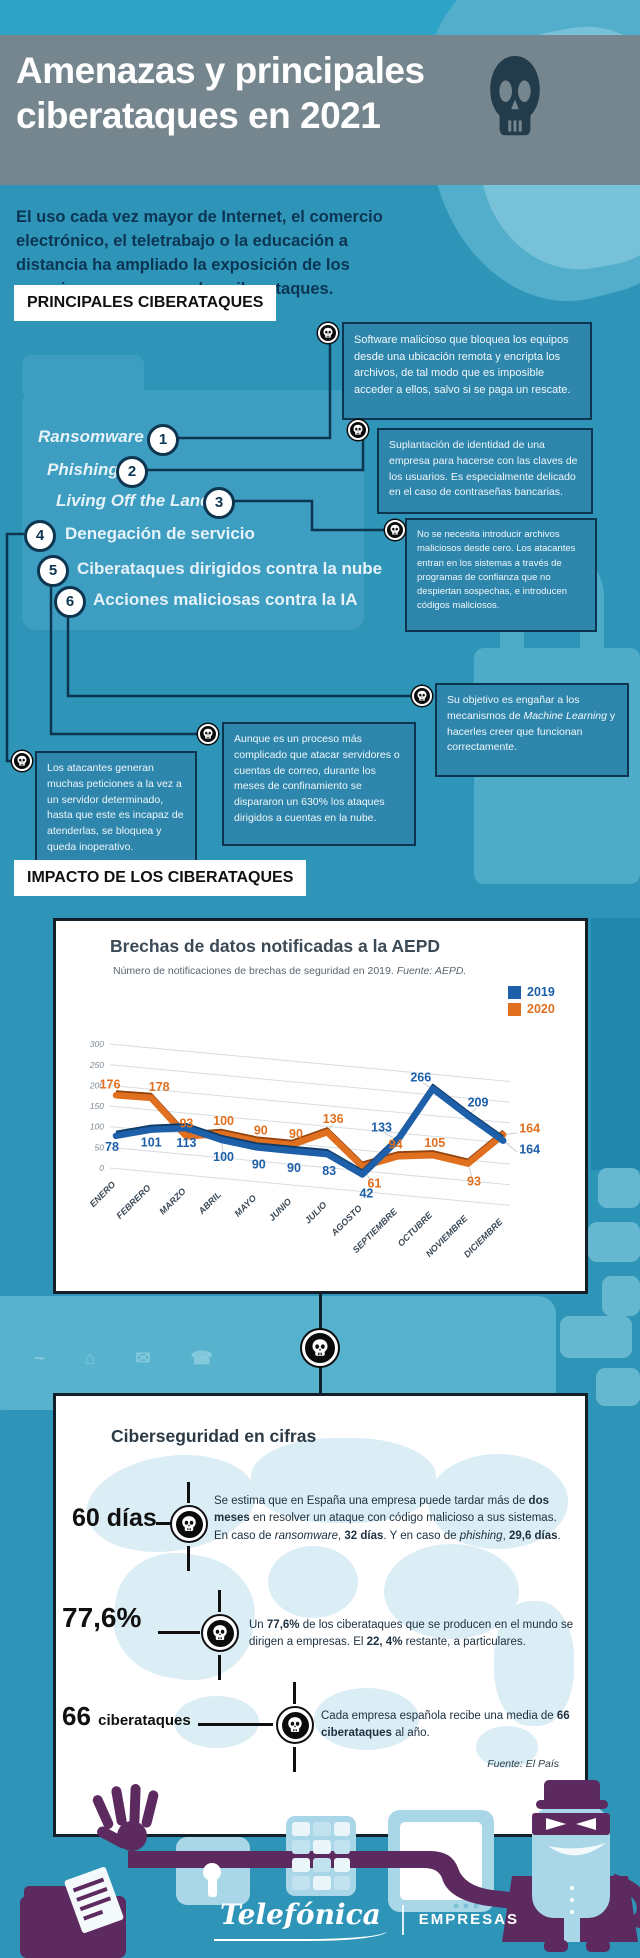  Describe the element at coordinates (96, 1065) in the screenshot. I see `svg-text: 250` at that location.